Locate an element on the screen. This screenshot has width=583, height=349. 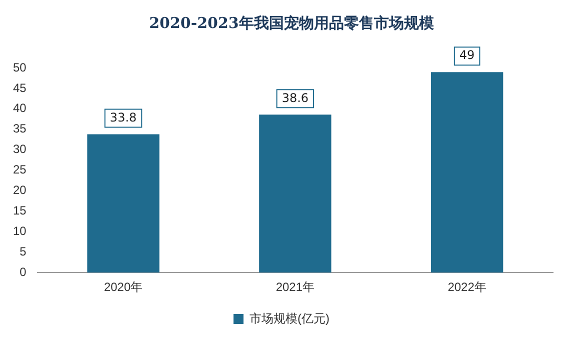
x-tick-label: 2022年 is located at coordinates (467, 287).